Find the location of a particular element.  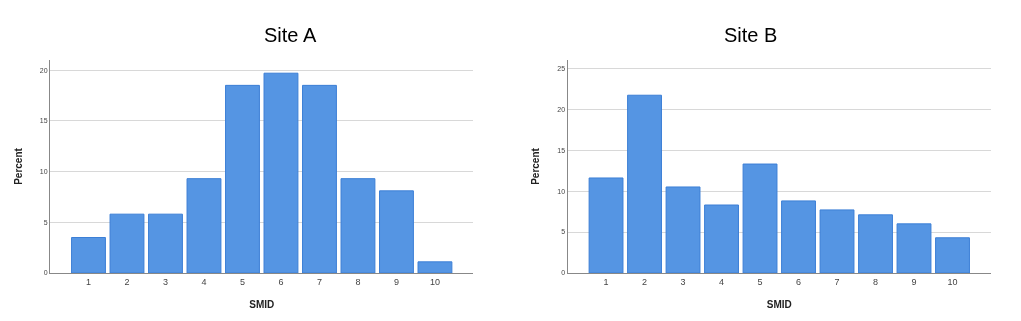

chart-title: Site B is located at coordinates (751, 35).